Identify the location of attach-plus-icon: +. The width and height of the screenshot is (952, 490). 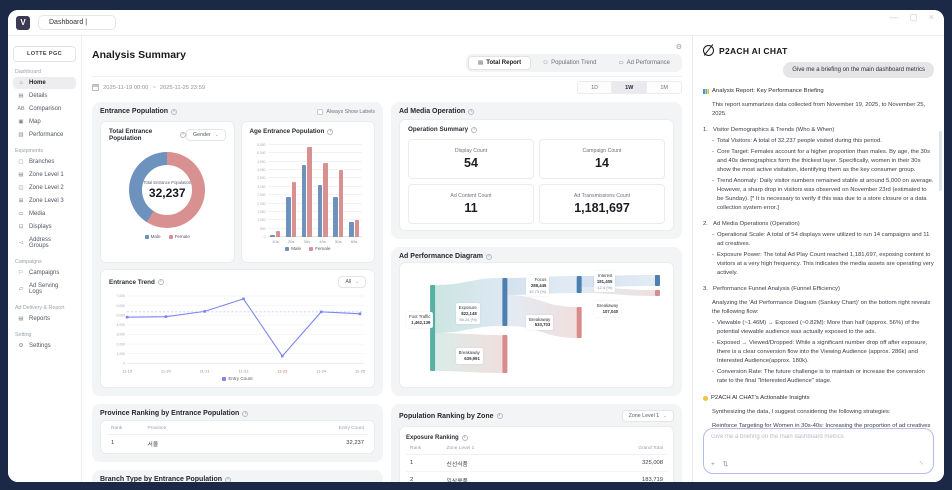
(713, 464).